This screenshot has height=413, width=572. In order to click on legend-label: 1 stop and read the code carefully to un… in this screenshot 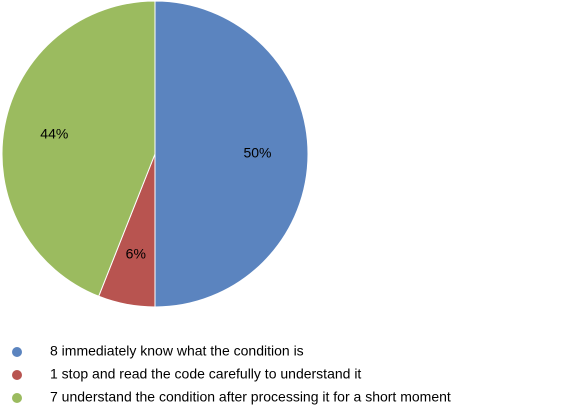, I will do `click(205, 374)`.